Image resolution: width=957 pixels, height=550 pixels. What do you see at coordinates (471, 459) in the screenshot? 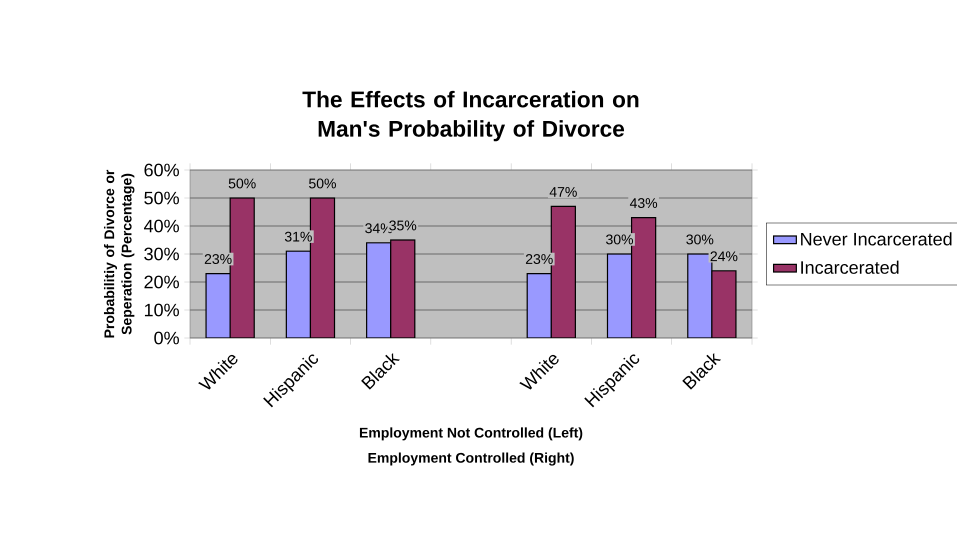
I see `text: Employment Controlled (Right)` at bounding box center [471, 459].